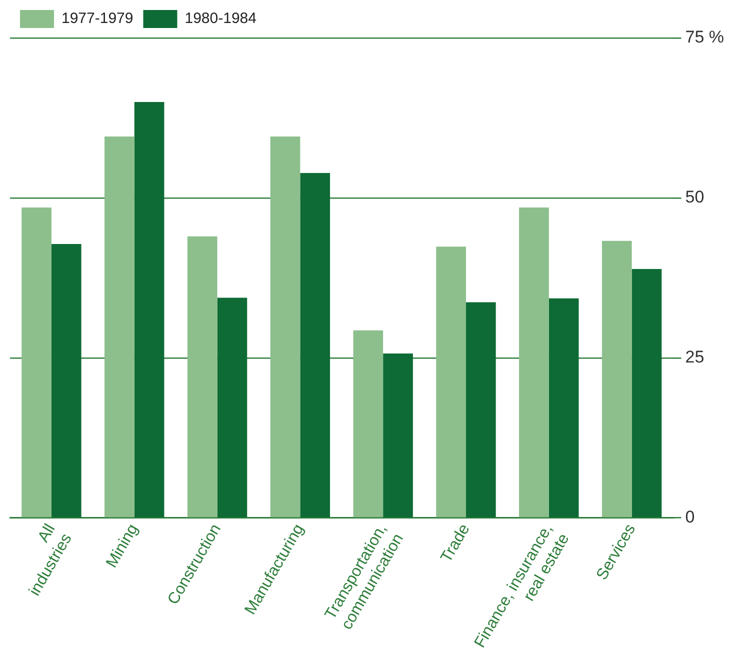 The image size is (736, 668). I want to click on y-tick-label: 50, so click(694, 197).